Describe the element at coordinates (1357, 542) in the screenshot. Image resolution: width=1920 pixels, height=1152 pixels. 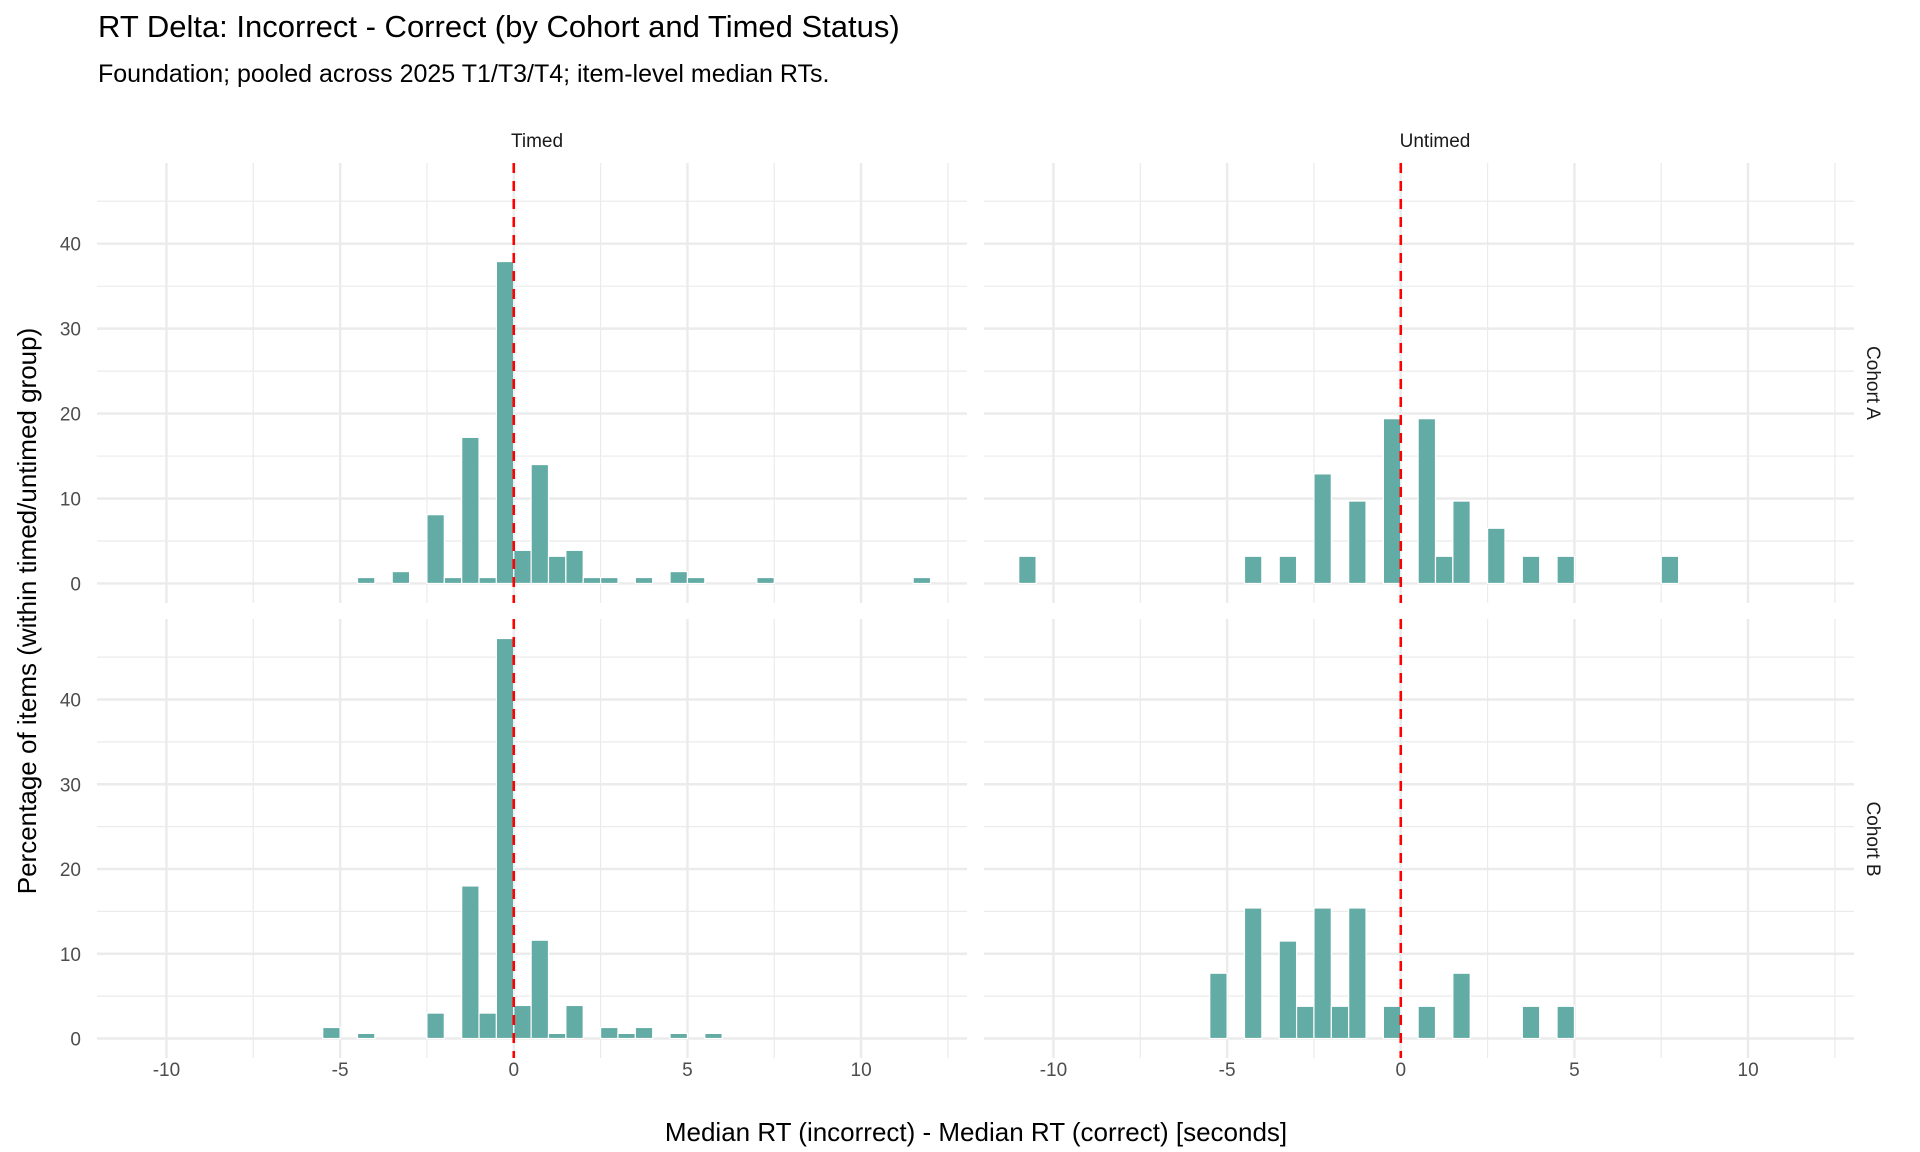
I see `histogram-bar: -1.25: 9.7` at that location.